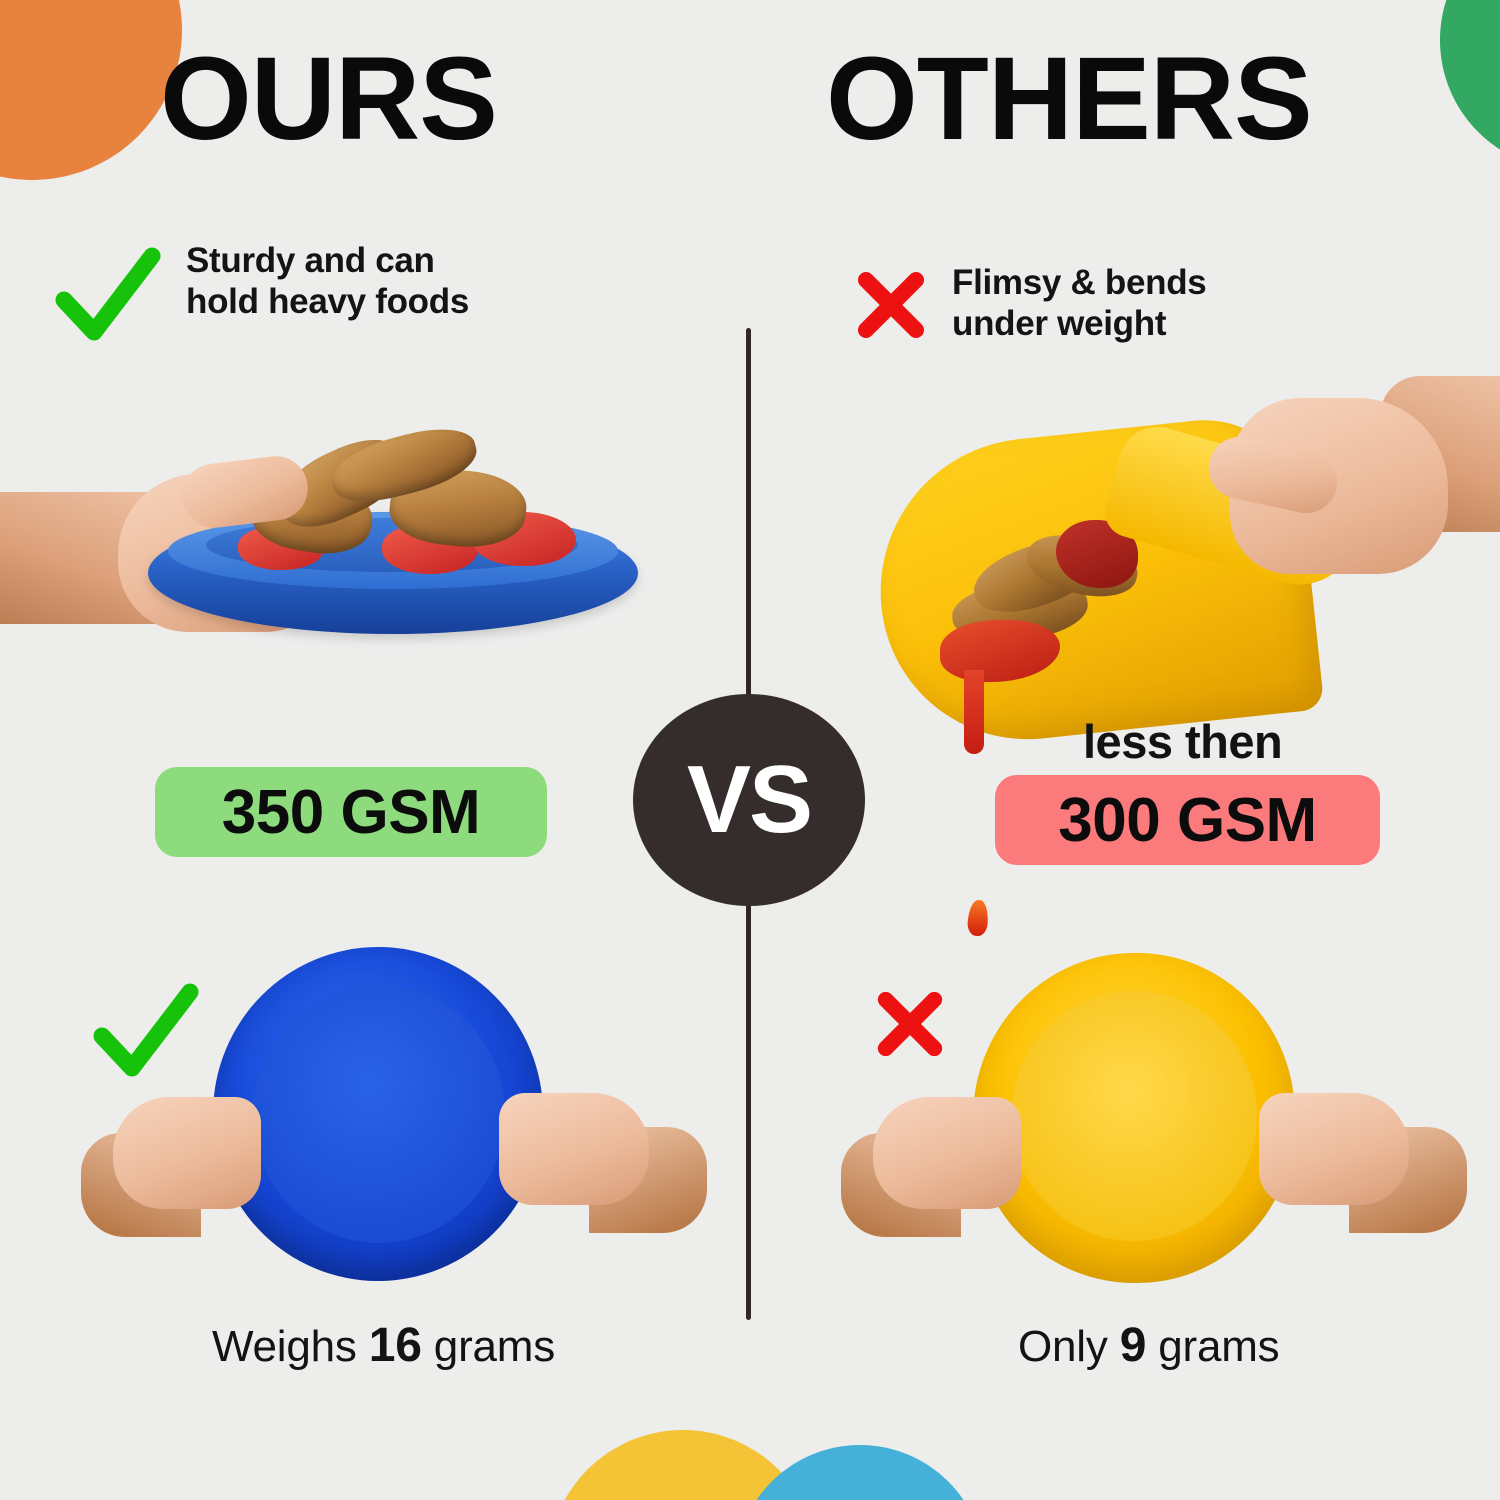 The image size is (1500, 1500). I want to click on photo-others-two-hands-buckling-yellow-plate, so click(1154, 1120).